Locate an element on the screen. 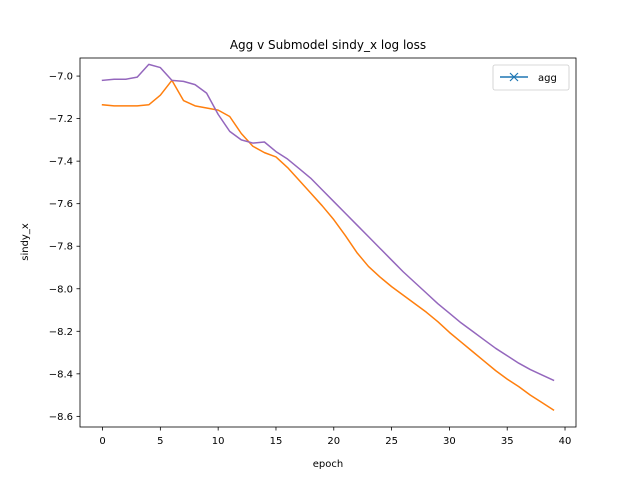  y-tick-label: −8.4 is located at coordinates (61, 374).